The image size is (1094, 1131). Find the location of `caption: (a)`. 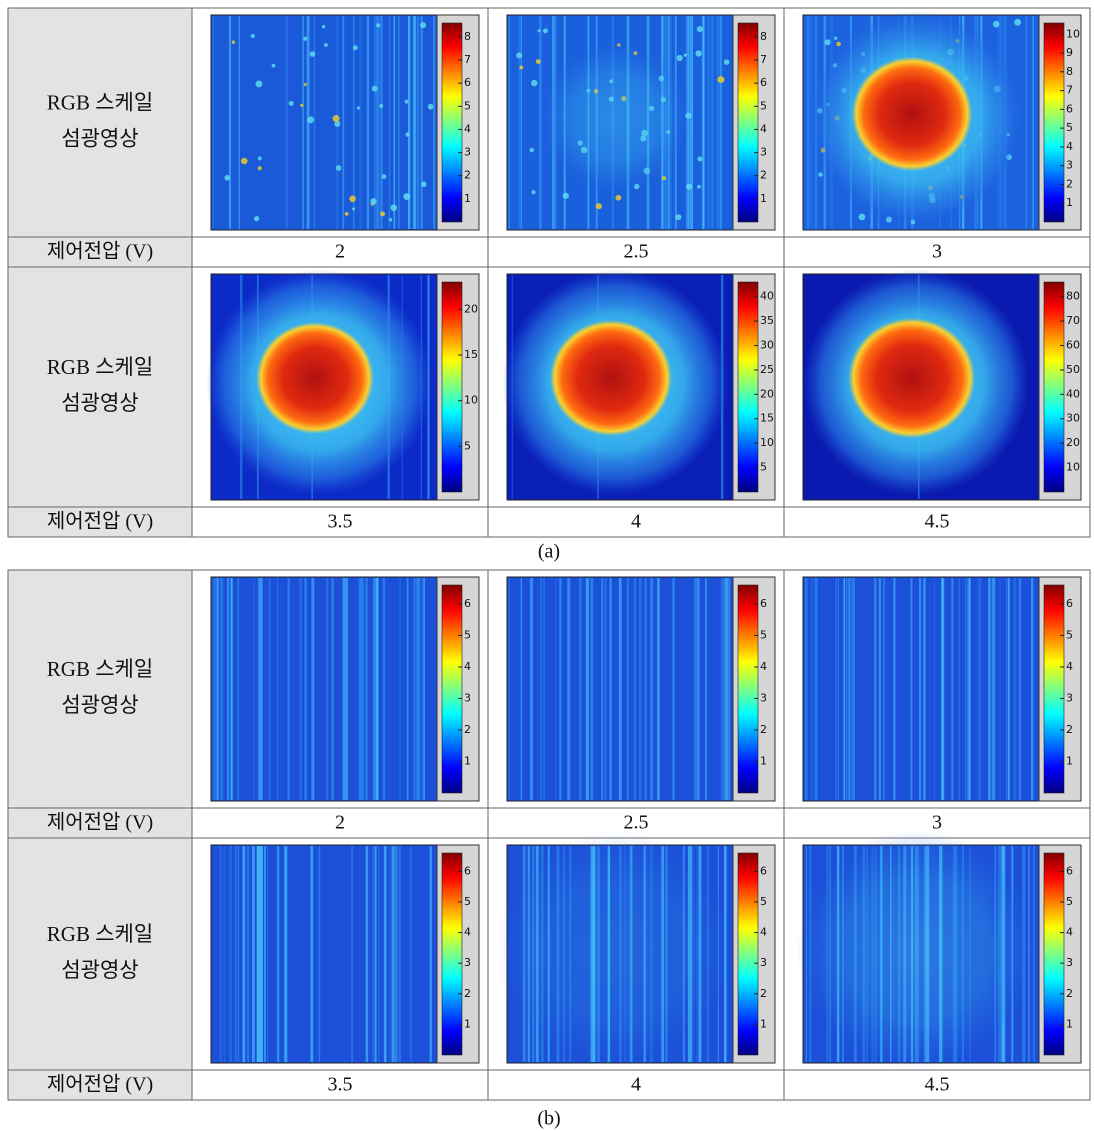

caption: (a) is located at coordinates (549, 552).